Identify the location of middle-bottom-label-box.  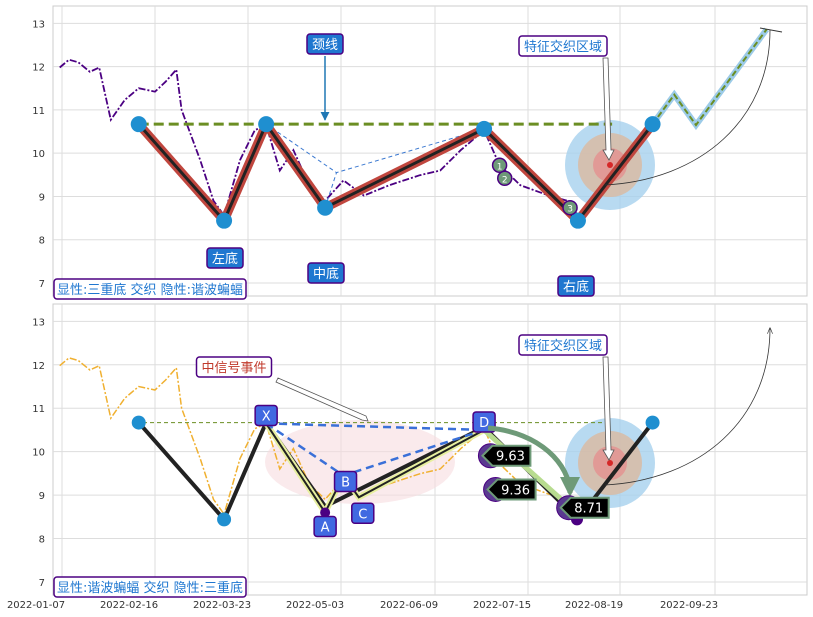
(326, 273).